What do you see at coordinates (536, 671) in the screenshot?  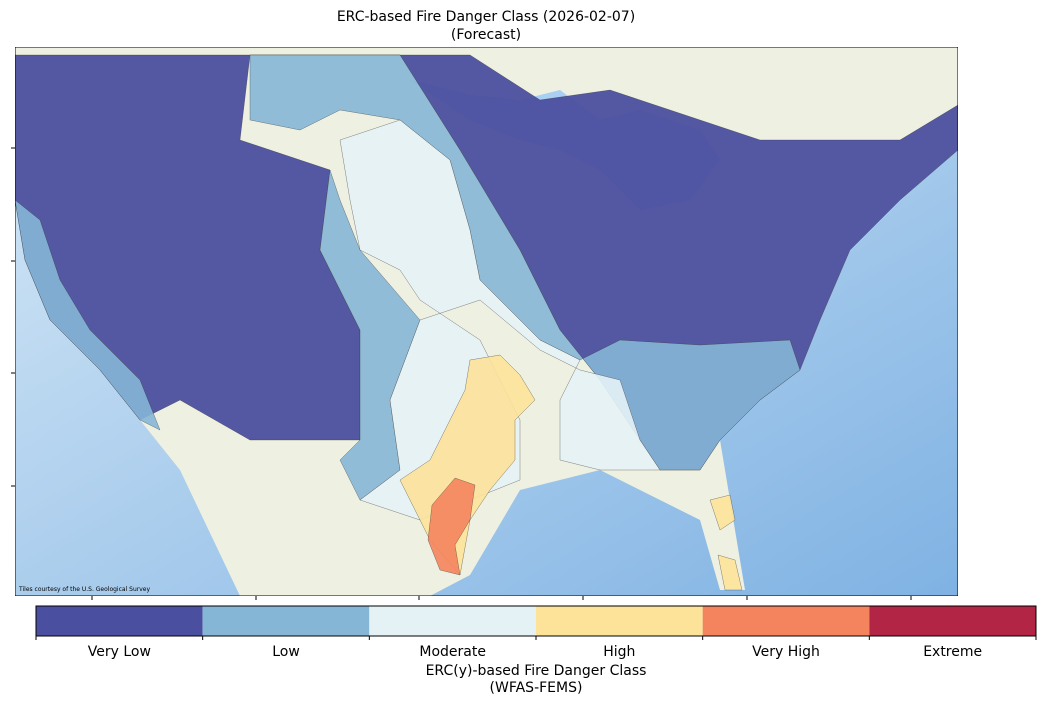 I see `colorbar-title: ERC(y)-based Fire Danger Class` at bounding box center [536, 671].